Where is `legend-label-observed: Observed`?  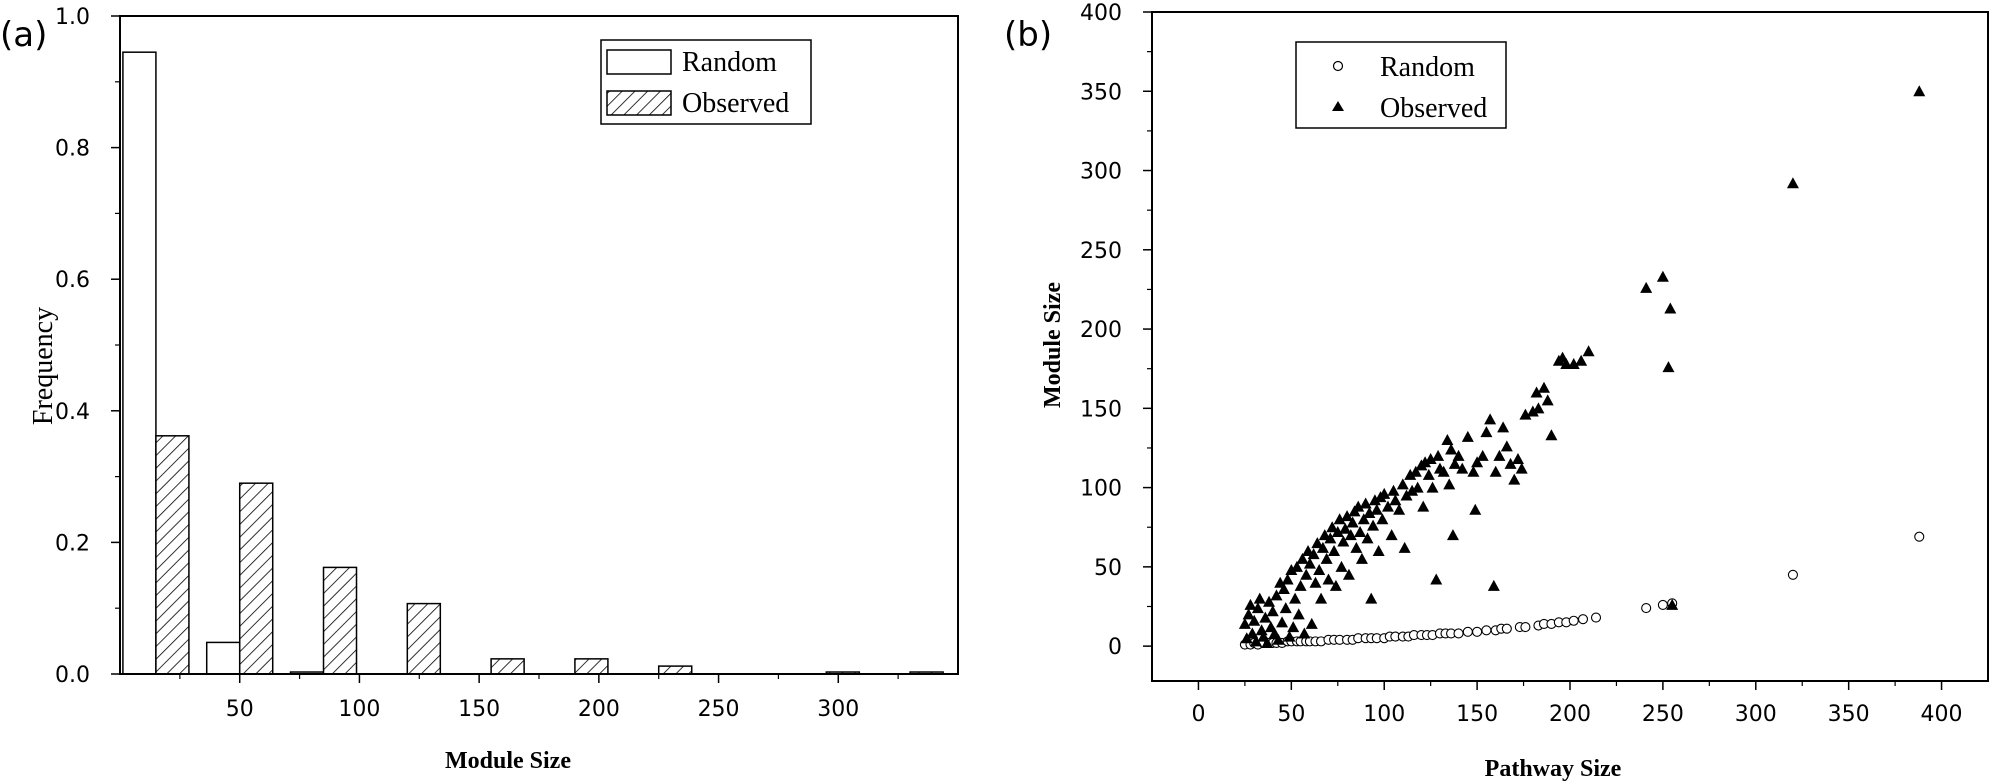 legend-label-observed: Observed is located at coordinates (735, 103).